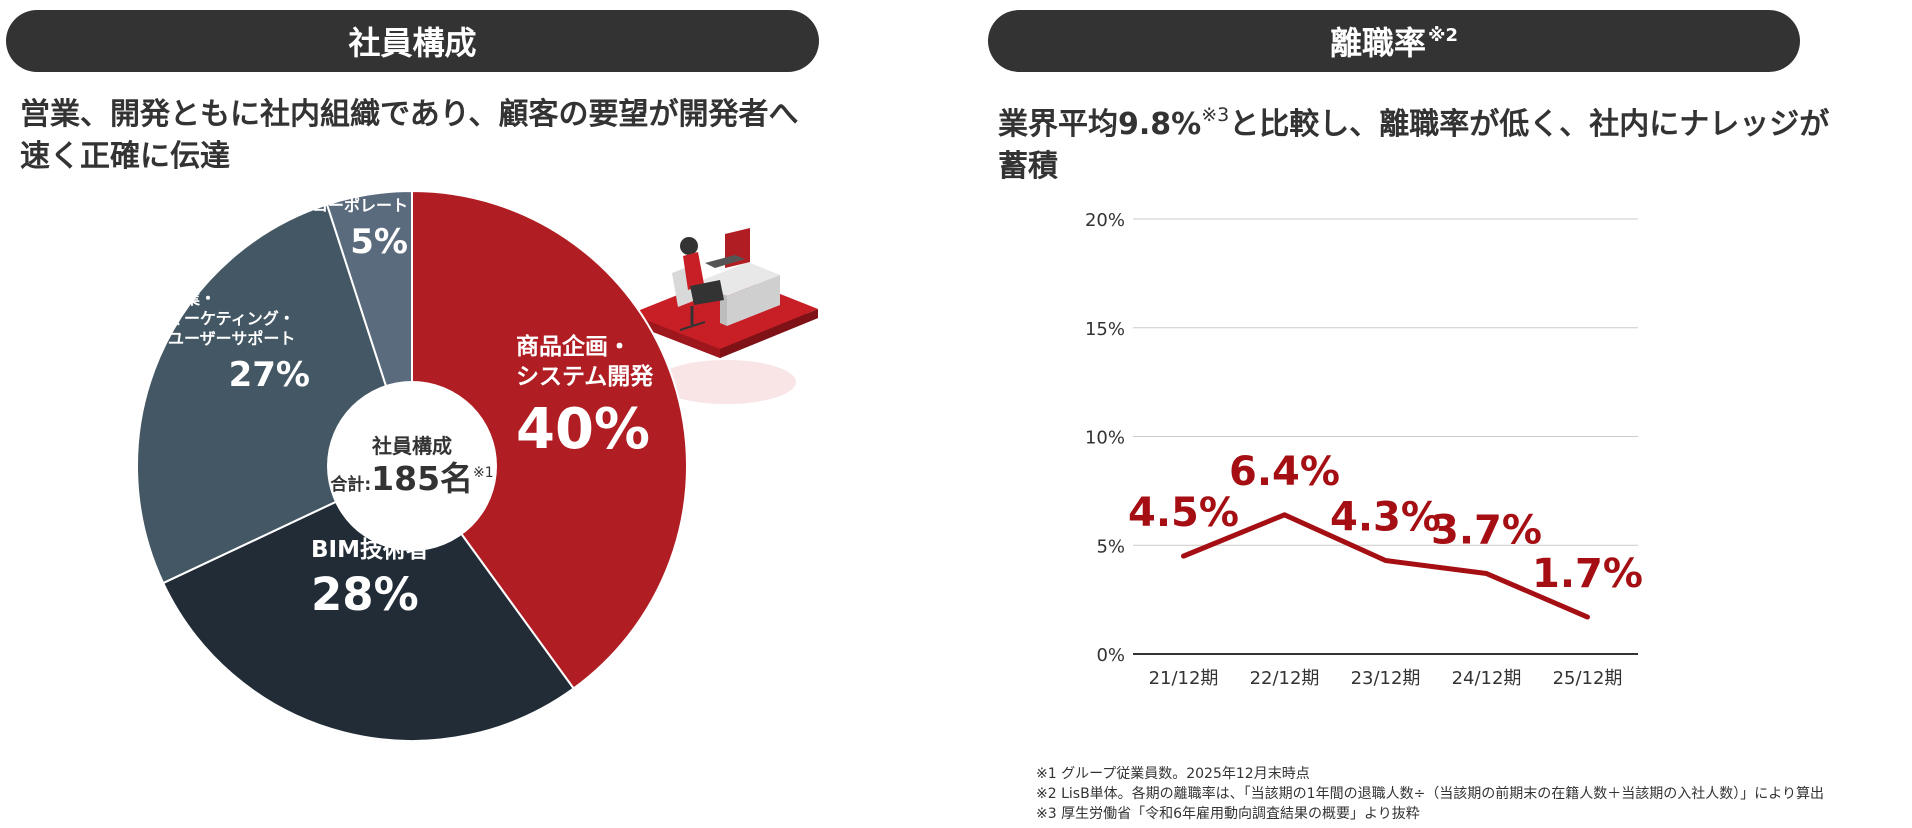  I want to click on pie-slice-name: マーケティング・, so click(231, 318).